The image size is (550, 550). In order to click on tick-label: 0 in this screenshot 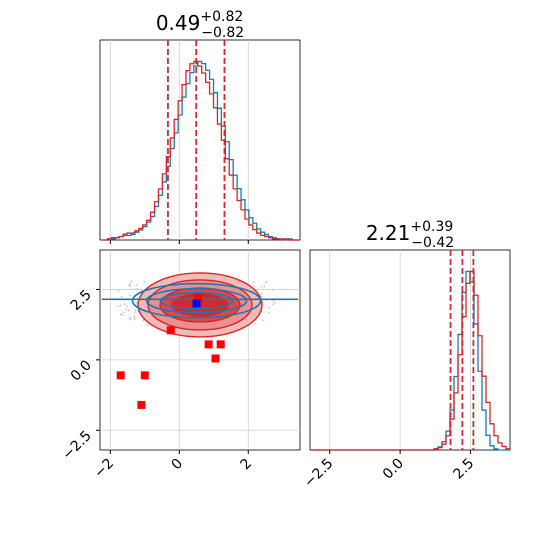, I will do `click(178, 465)`.